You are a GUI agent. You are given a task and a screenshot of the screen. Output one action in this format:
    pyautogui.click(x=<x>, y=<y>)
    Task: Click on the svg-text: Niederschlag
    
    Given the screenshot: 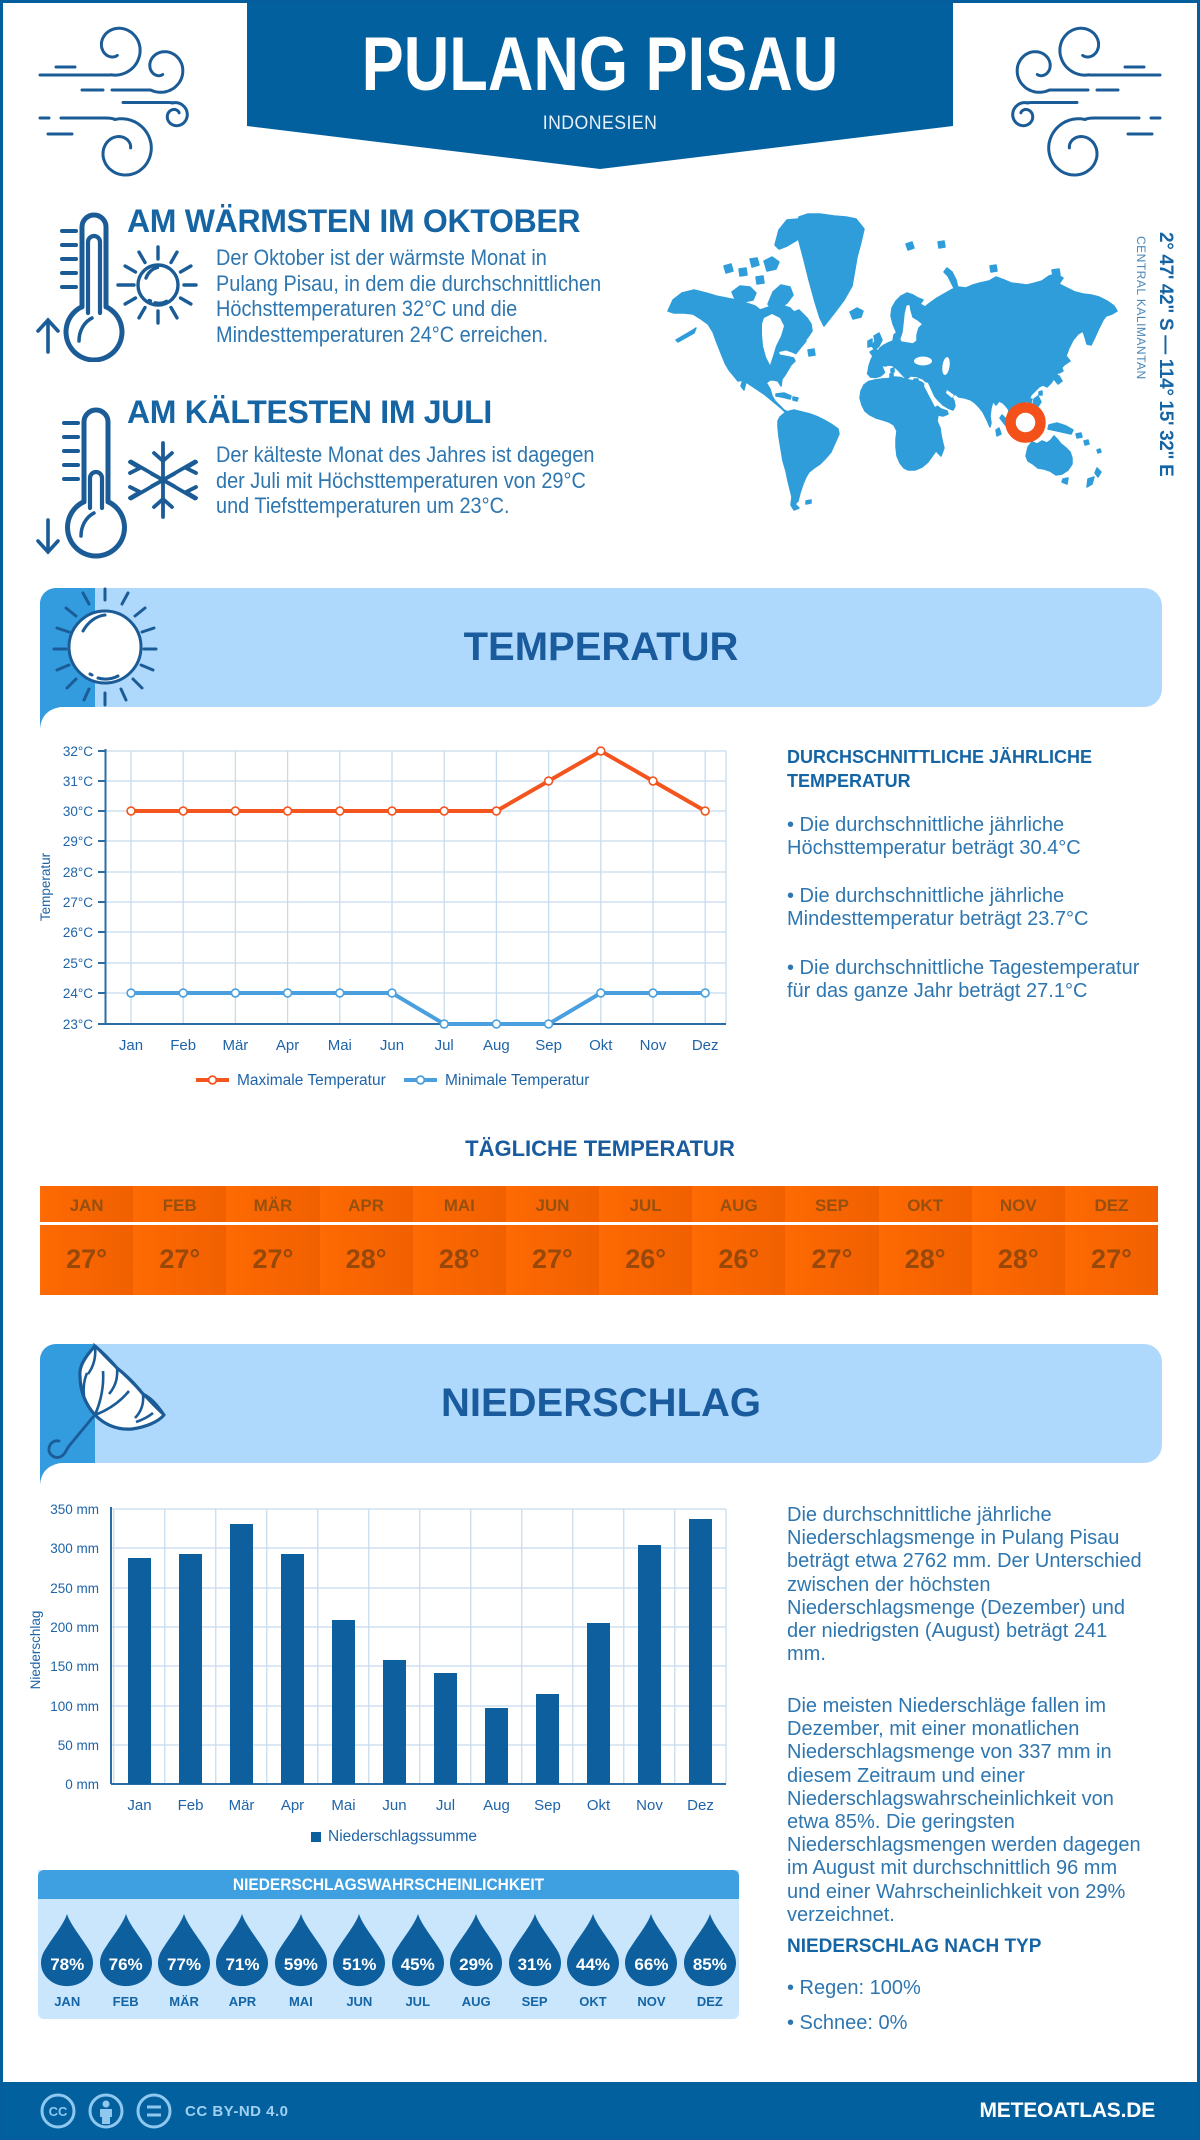 What is the action you would take?
    pyautogui.click(x=35, y=1650)
    